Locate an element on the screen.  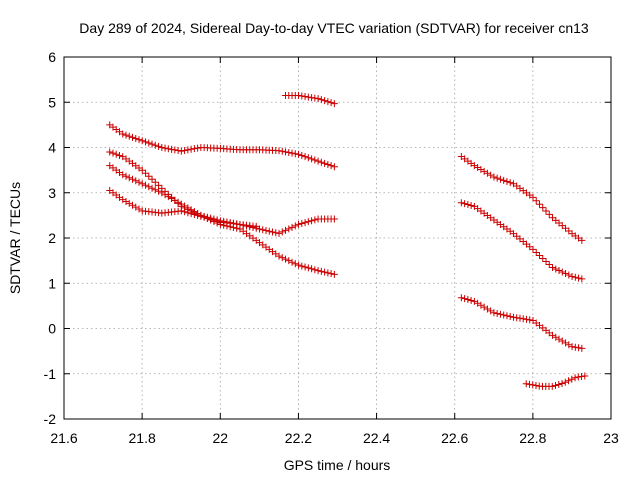
y-tick-label: -1 is located at coordinates (50, 374).